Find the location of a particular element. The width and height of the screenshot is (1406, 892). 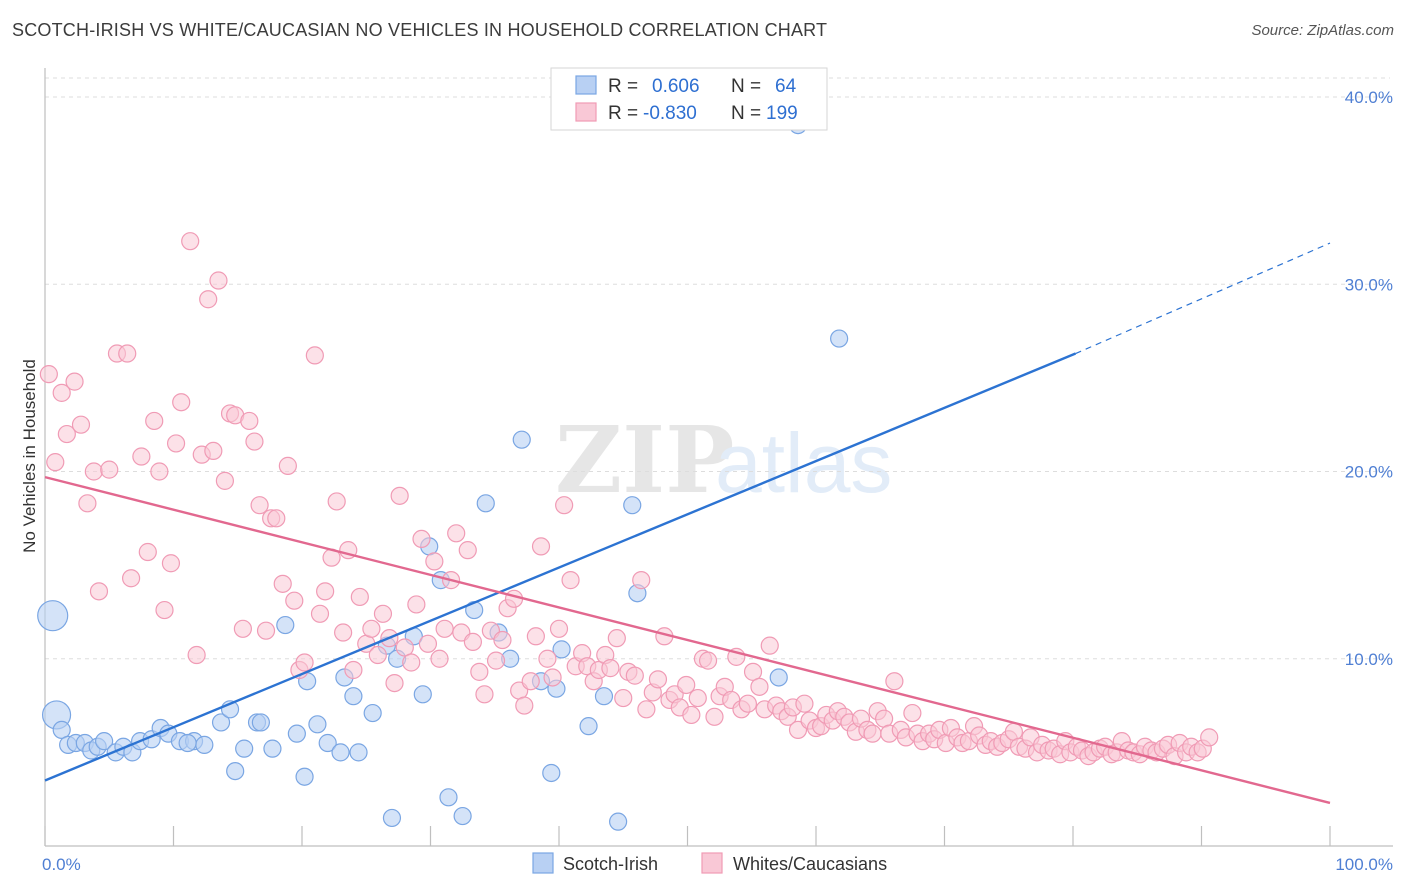

y-tick-label: 20.0% is located at coordinates (1369, 472).